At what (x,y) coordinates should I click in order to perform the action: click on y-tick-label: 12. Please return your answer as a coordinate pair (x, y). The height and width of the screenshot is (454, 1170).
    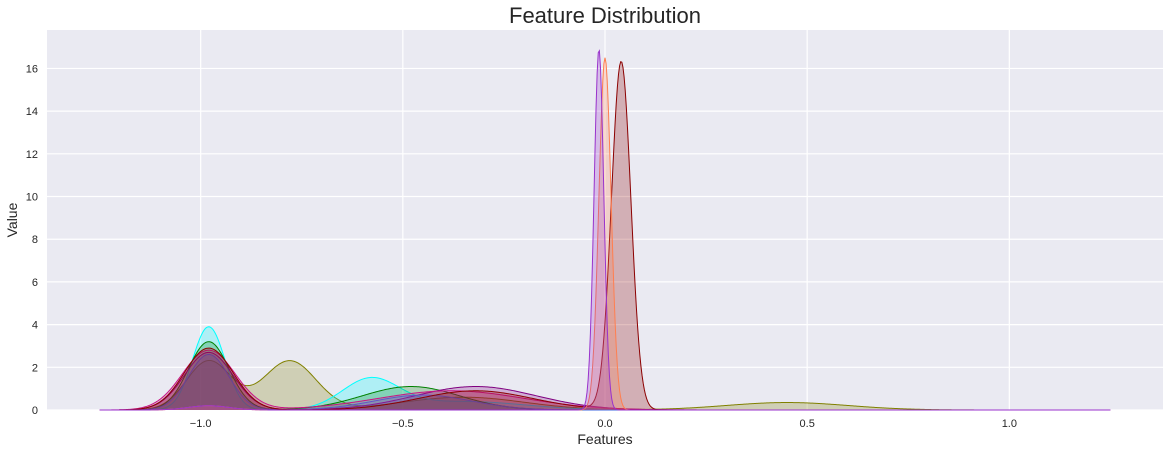
    Looking at the image, I should click on (32, 155).